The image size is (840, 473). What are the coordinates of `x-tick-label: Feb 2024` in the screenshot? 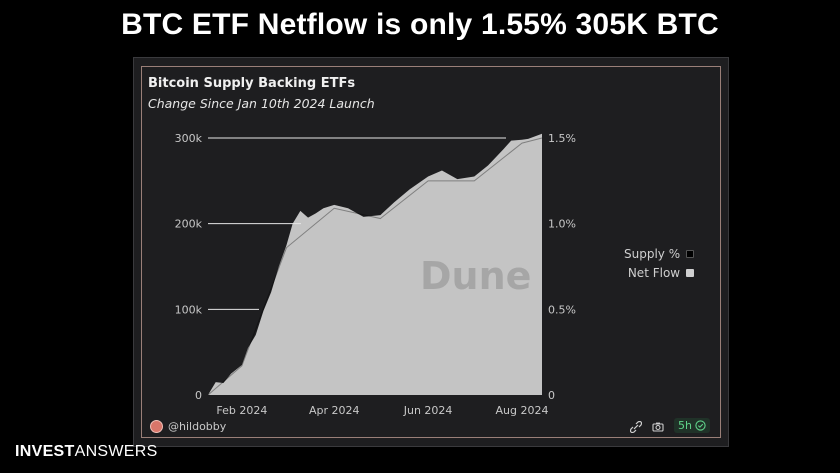 It's located at (241, 410).